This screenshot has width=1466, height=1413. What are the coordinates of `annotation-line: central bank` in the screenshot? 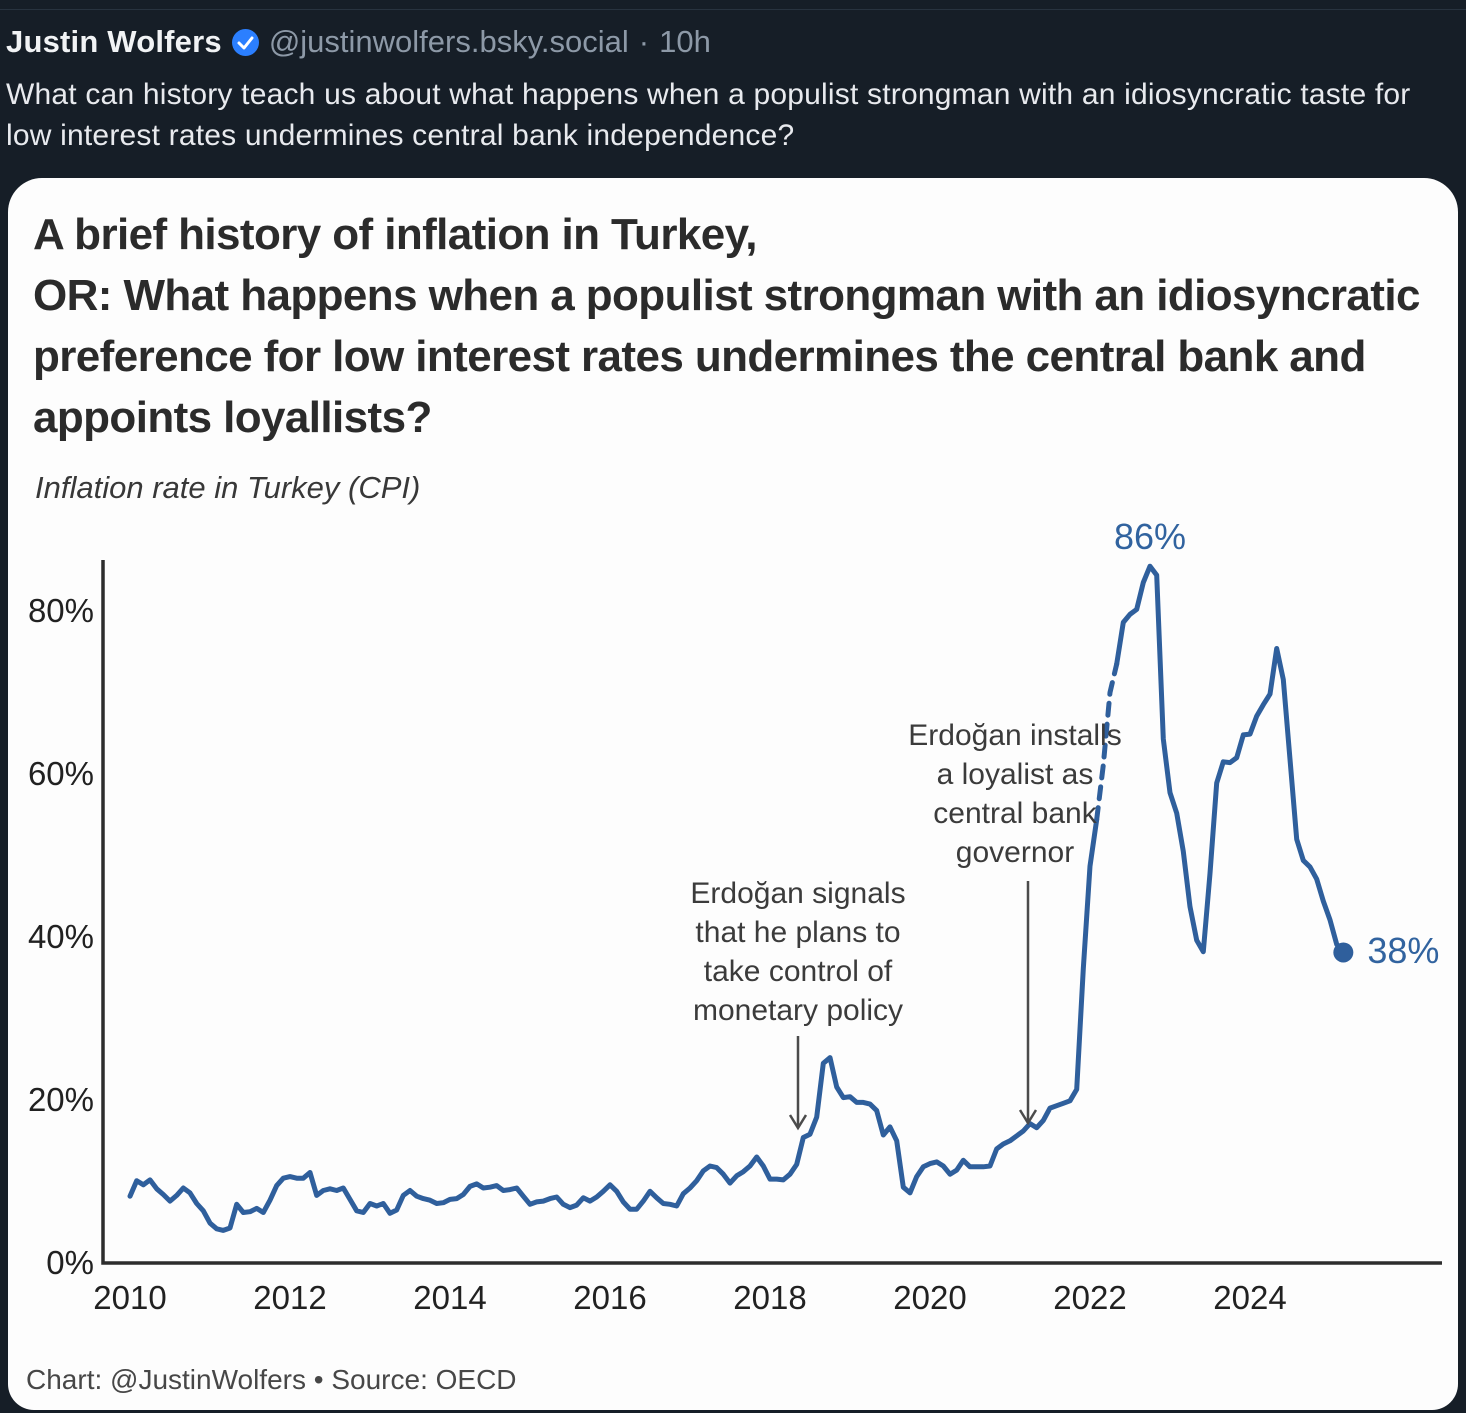 It's located at (1015, 813).